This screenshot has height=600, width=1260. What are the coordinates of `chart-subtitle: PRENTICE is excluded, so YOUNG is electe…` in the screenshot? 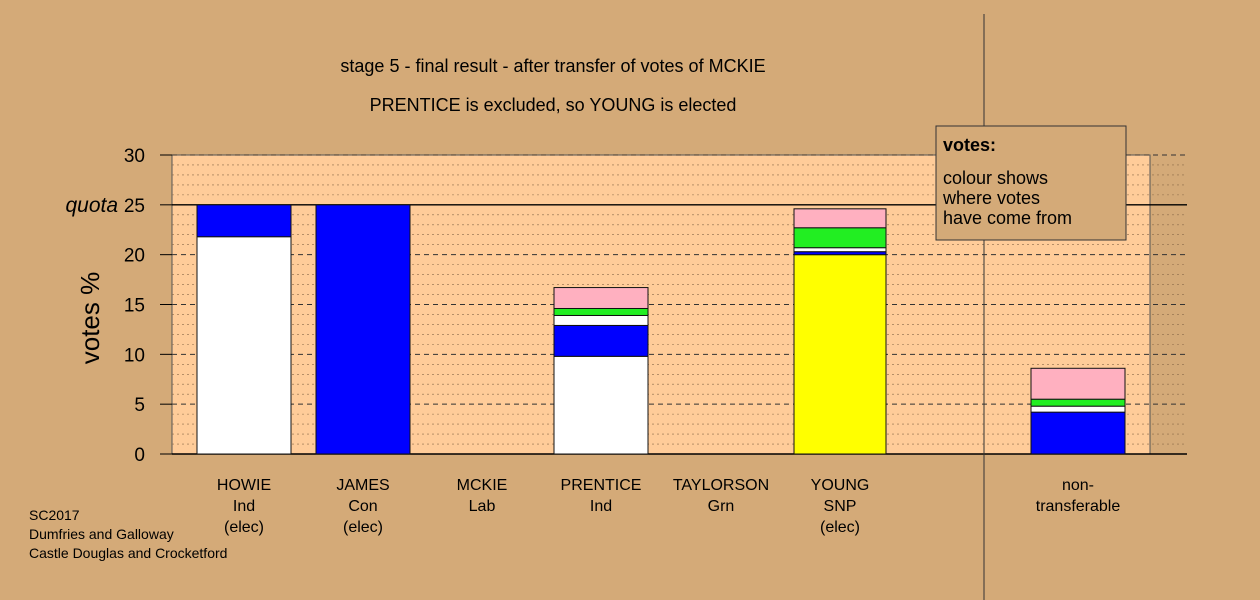 It's located at (553, 105).